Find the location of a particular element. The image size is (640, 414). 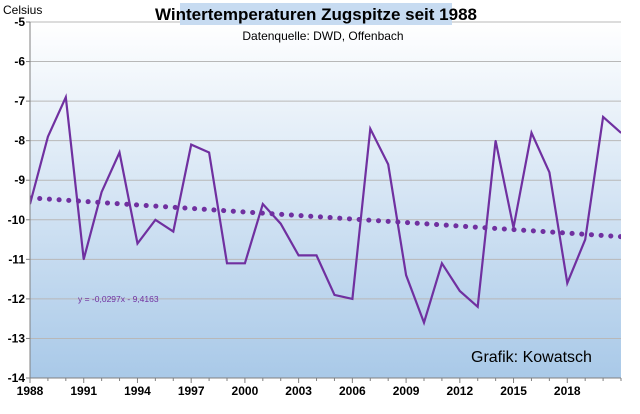

y-tick-label: -8 is located at coordinates (19, 141).